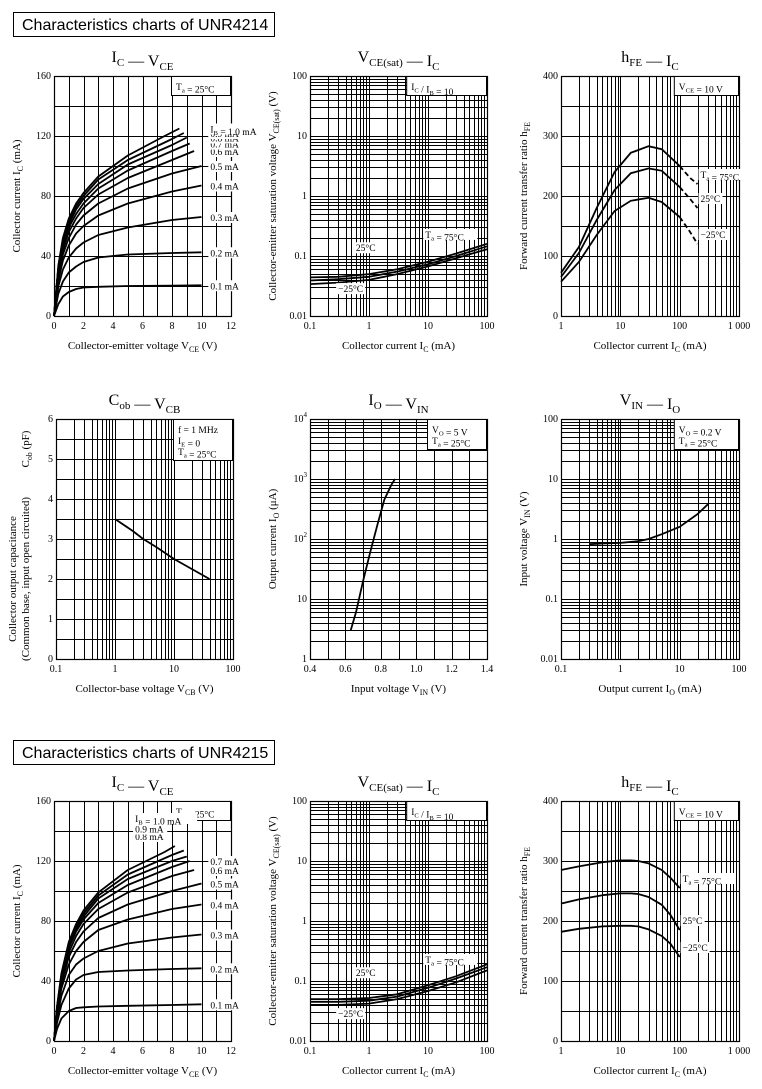 This screenshot has height=1089, width=762. I want to click on x-tick-label: 12, so click(231, 1051).